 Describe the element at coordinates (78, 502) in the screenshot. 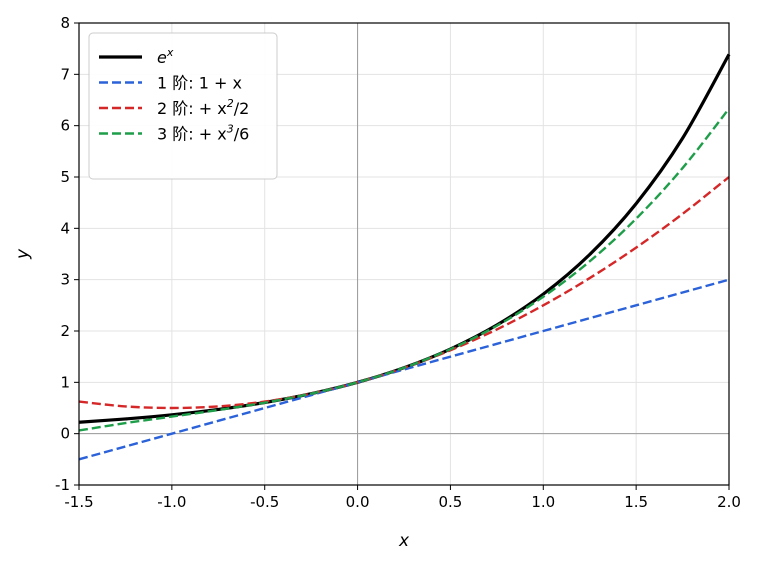

I see `x-tick-label: -1.5` at that location.